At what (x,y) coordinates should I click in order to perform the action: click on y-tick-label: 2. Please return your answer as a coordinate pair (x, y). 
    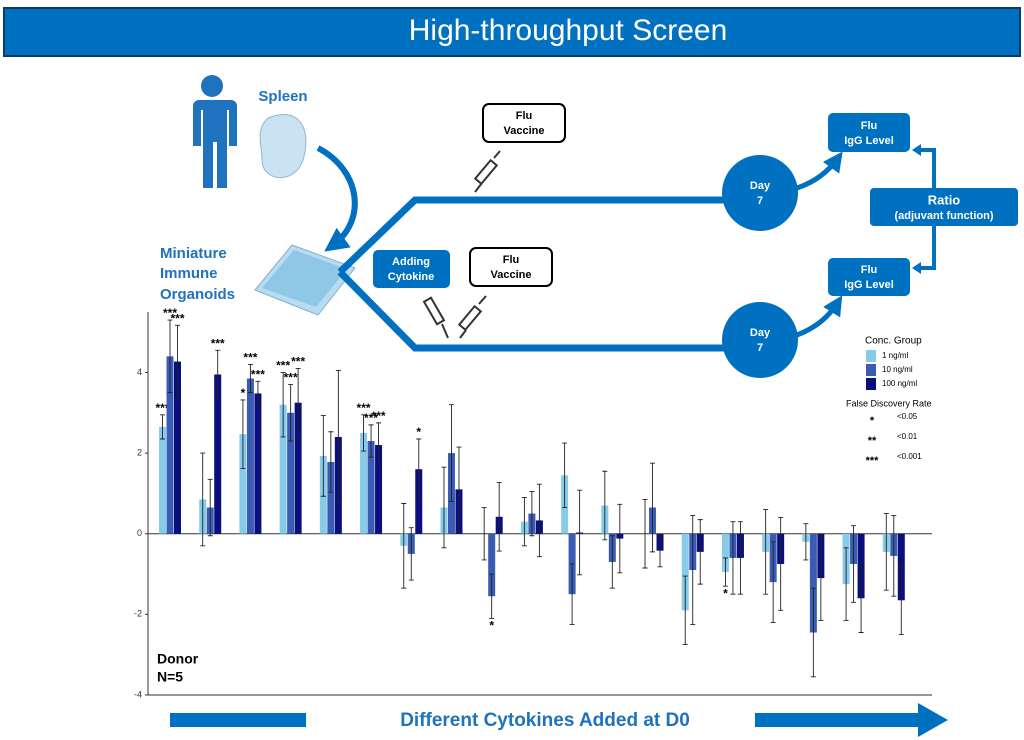
    Looking at the image, I should click on (139, 452).